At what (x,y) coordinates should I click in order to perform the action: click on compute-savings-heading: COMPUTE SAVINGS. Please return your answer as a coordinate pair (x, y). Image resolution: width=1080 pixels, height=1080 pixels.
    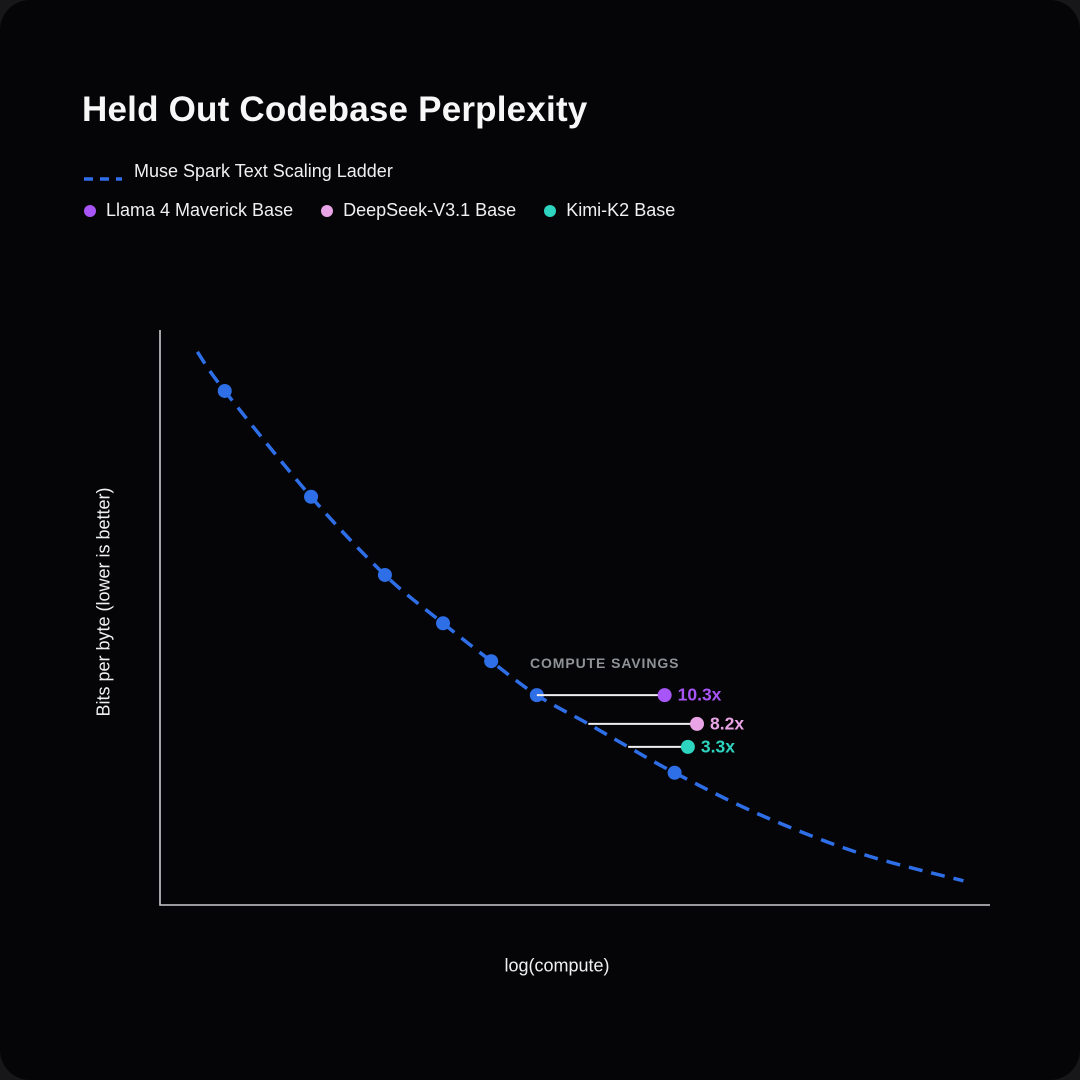
    Looking at the image, I should click on (605, 663).